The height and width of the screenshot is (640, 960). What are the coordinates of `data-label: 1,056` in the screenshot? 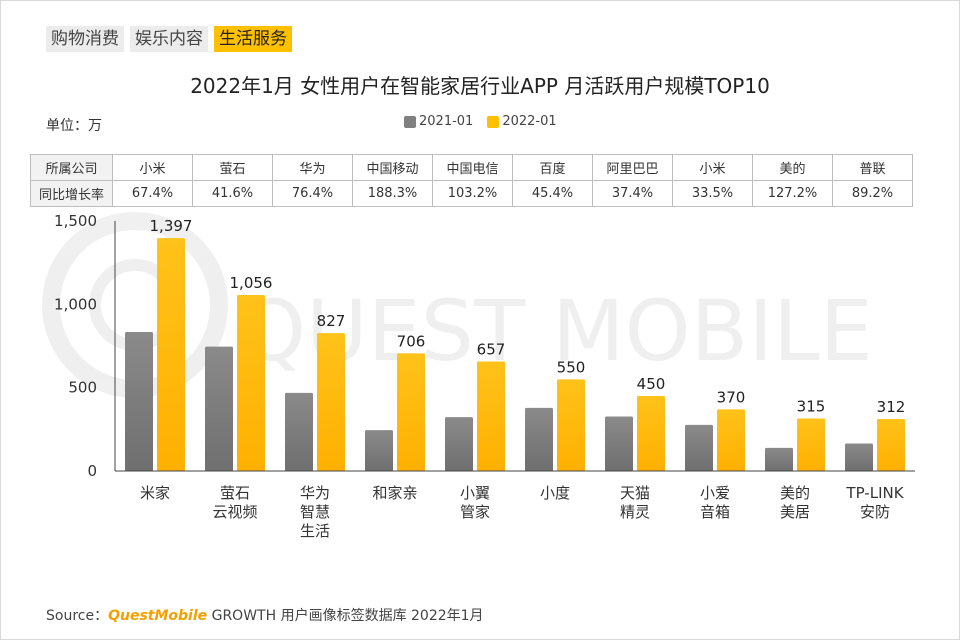 It's located at (251, 283).